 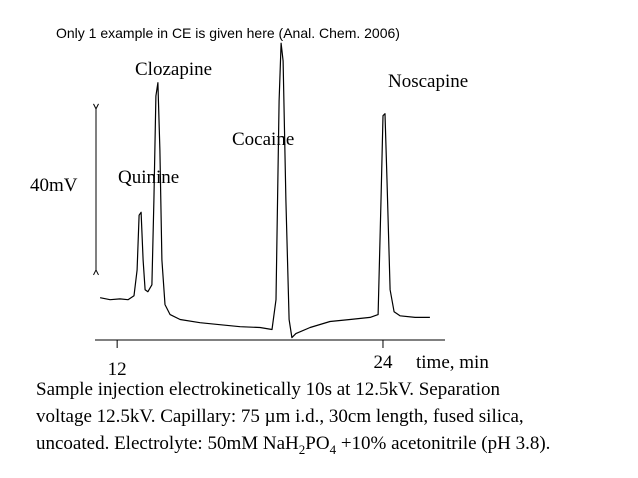 What do you see at coordinates (173, 69) in the screenshot?
I see `peak-label: Clozapine` at bounding box center [173, 69].